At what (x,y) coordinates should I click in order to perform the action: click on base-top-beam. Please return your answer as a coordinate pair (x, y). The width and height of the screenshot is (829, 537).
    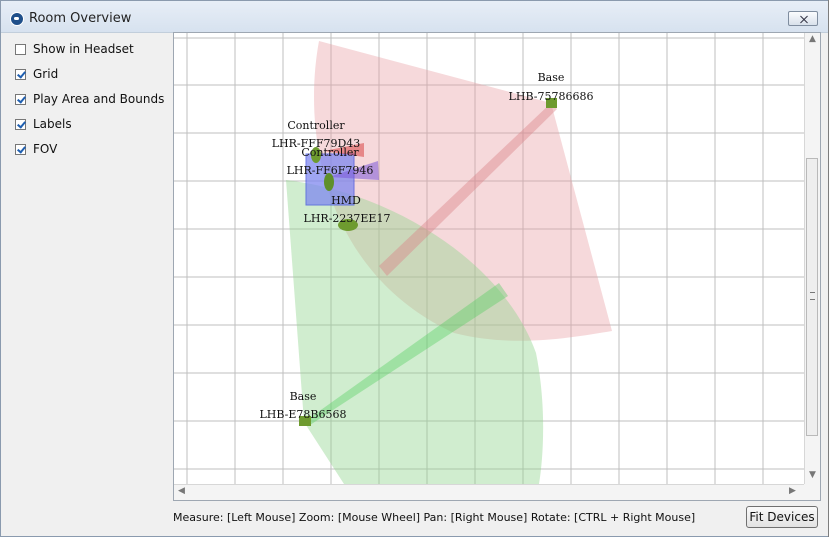
    Looking at the image, I should click on (468, 189).